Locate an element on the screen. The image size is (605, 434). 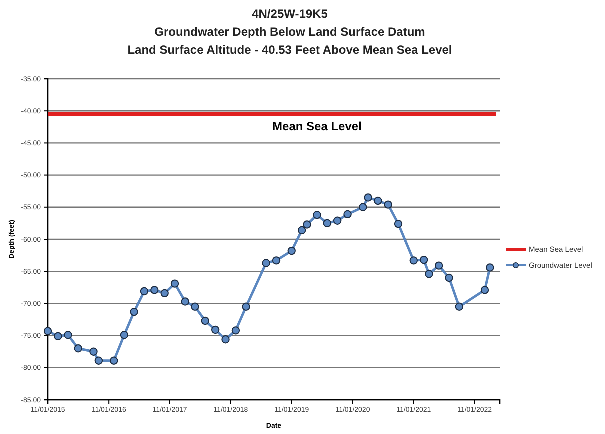
annotation: Mean Sea Level is located at coordinates (317, 127).